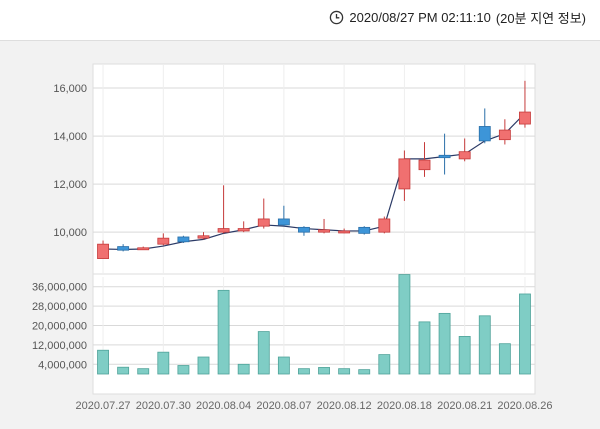 The width and height of the screenshot is (600, 429). What do you see at coordinates (223, 406) in the screenshot?
I see `date-tick-label: 2020.08.04` at bounding box center [223, 406].